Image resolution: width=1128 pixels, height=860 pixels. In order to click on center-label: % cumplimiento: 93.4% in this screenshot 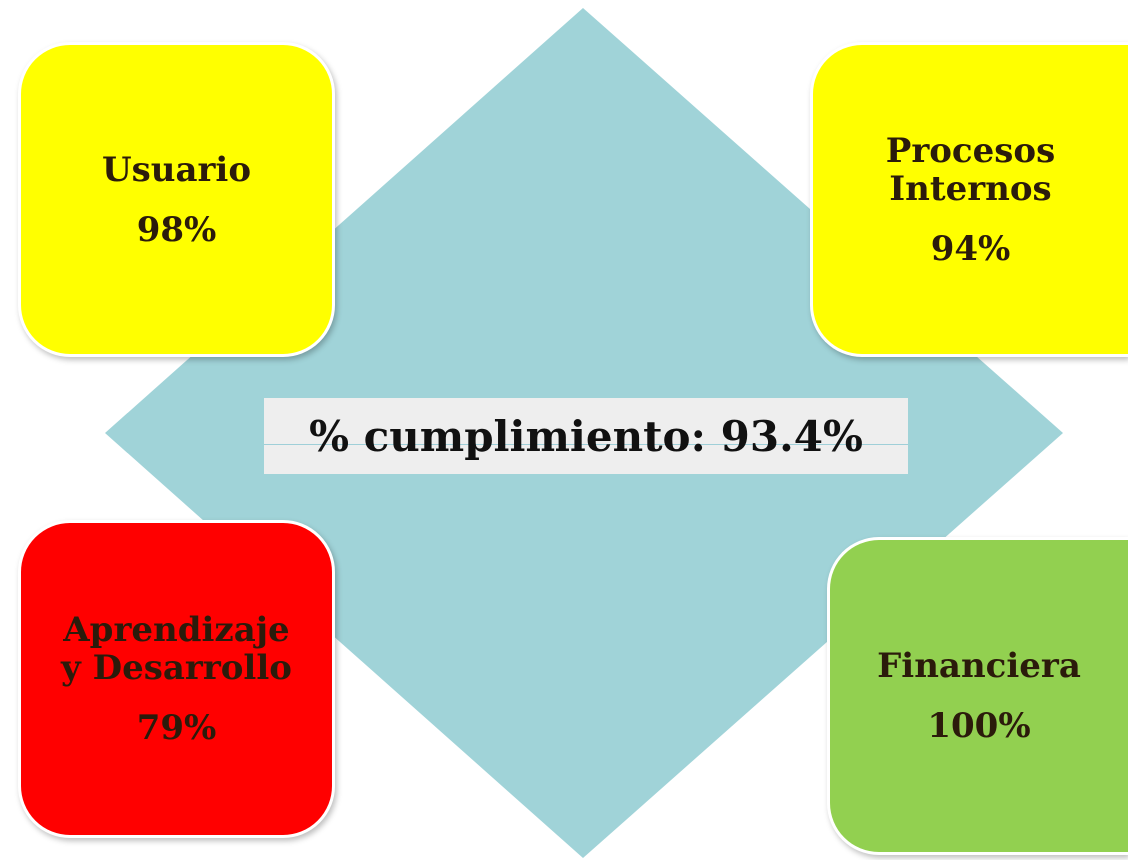, I will do `click(586, 436)`.